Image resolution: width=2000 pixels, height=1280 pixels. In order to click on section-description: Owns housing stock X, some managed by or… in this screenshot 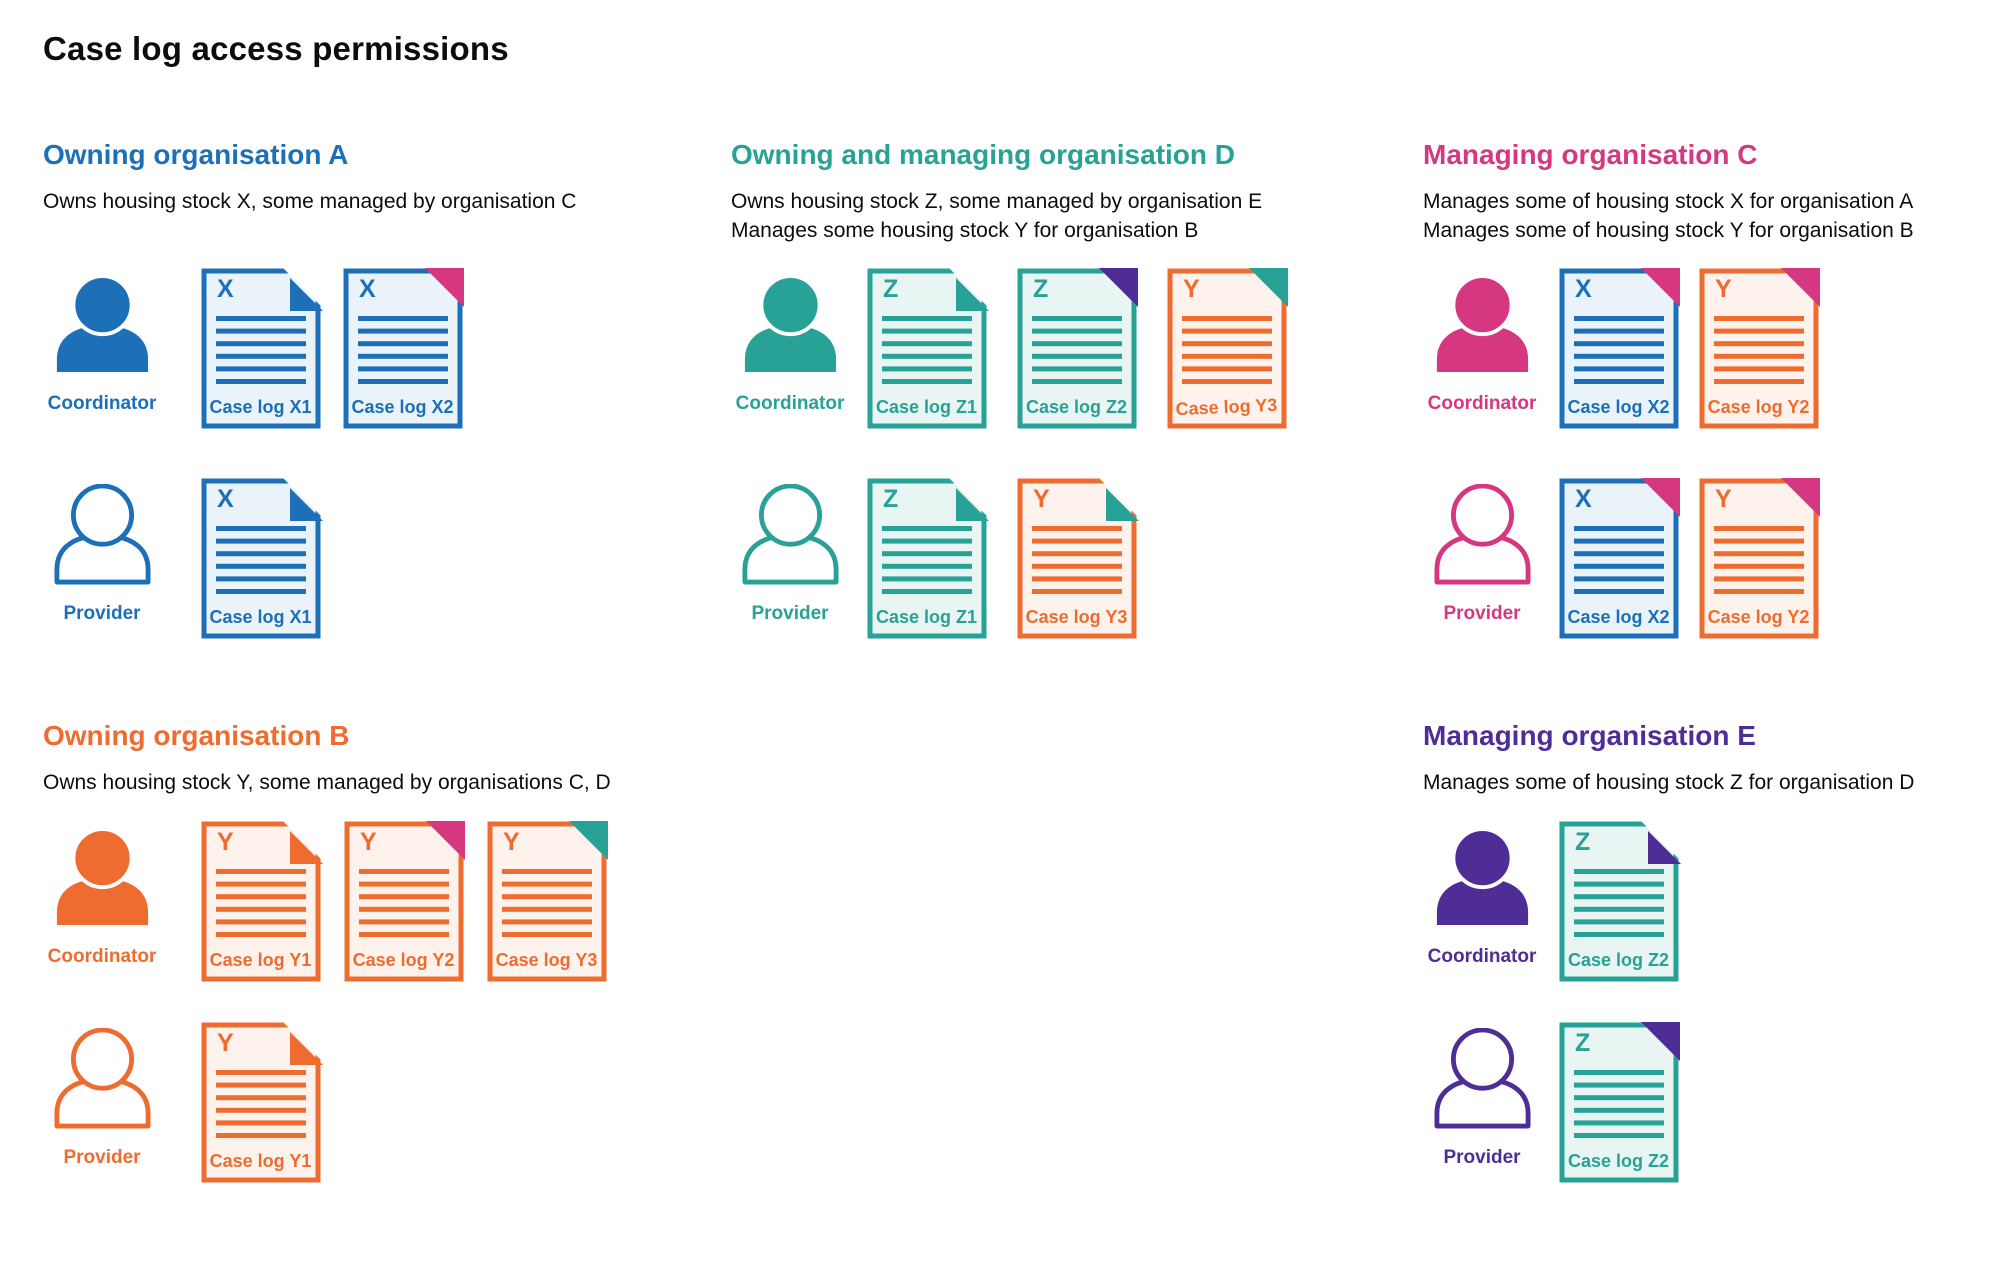, I will do `click(388, 201)`.